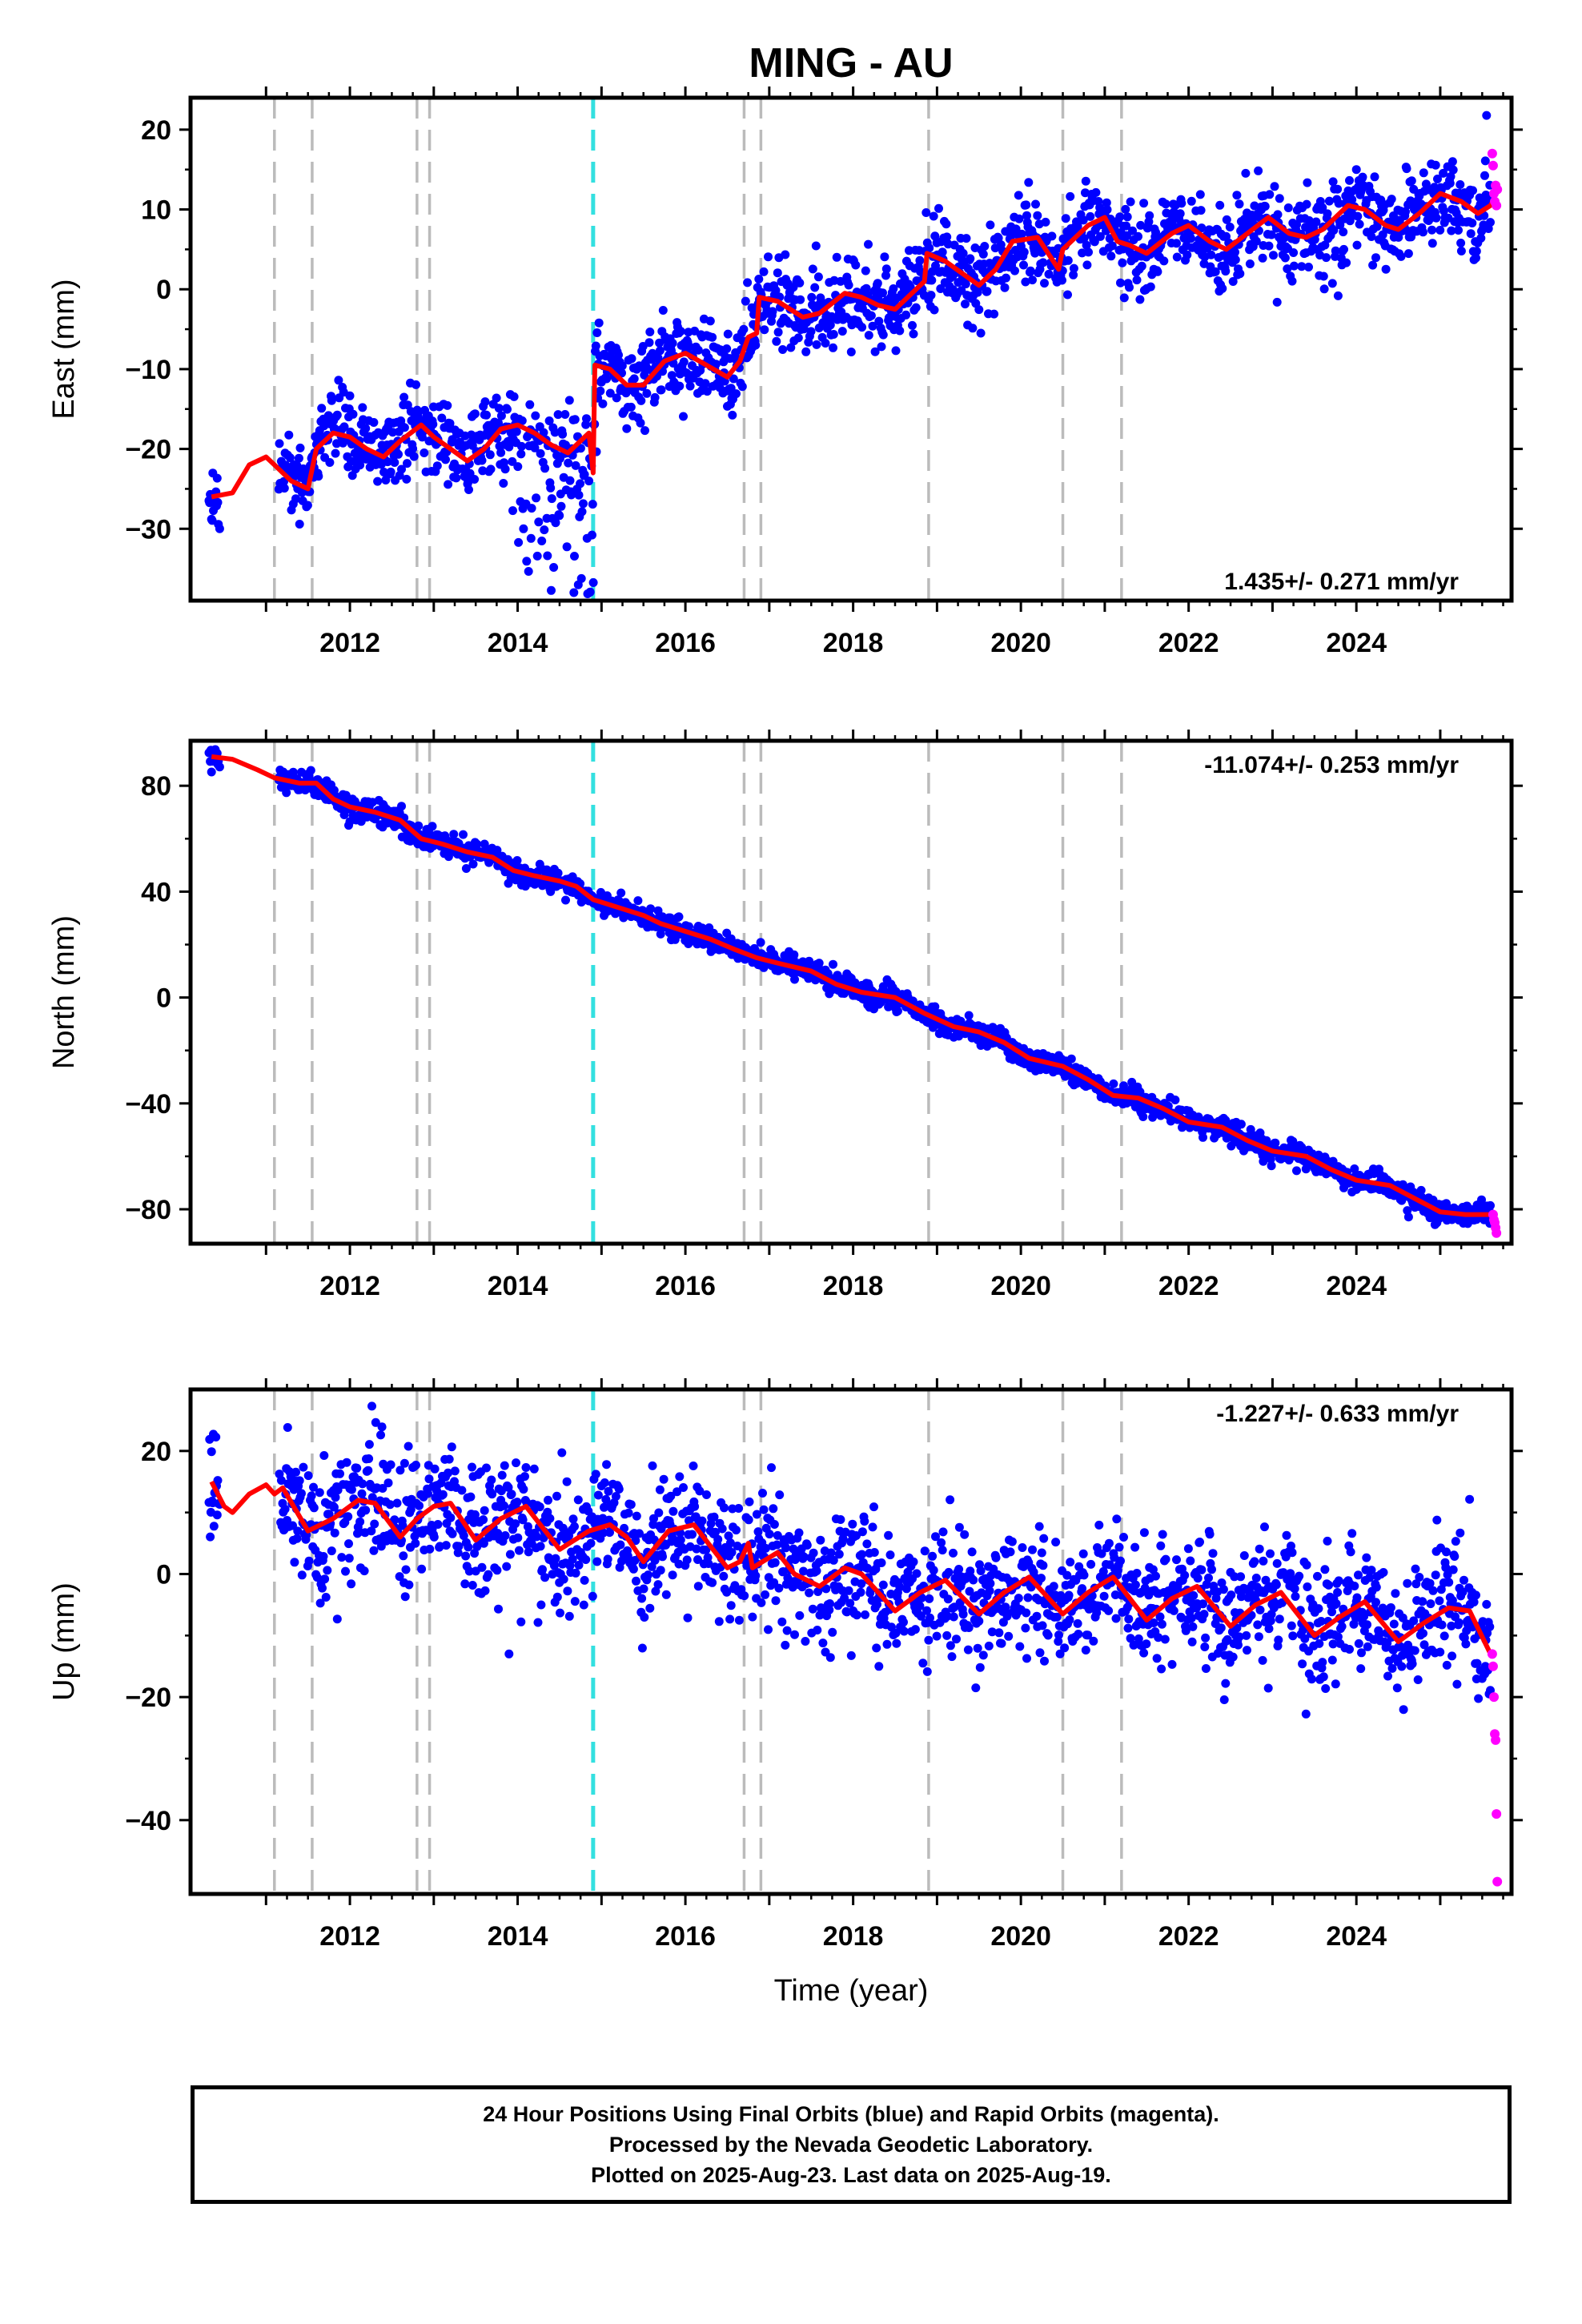  Describe the element at coordinates (1020, 643) in the screenshot. I see `x-tick-label: 2020` at that location.